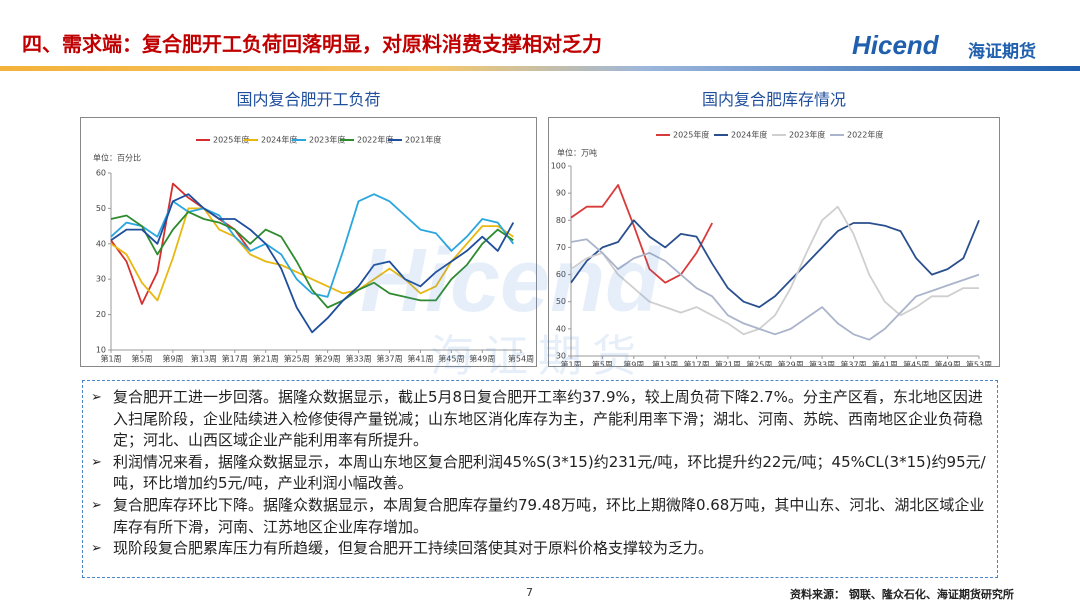 This screenshot has width=1080, height=608. I want to click on chart-title: 国内复合肥开工负荷, so click(308, 99).